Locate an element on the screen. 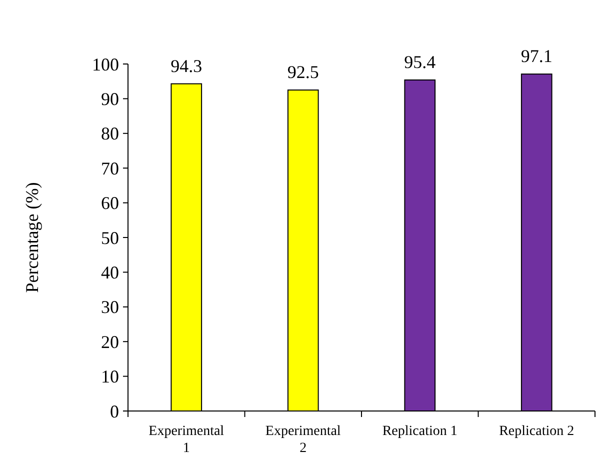 This screenshot has height=469, width=599. y-tick-label: 20 is located at coordinates (110, 342).